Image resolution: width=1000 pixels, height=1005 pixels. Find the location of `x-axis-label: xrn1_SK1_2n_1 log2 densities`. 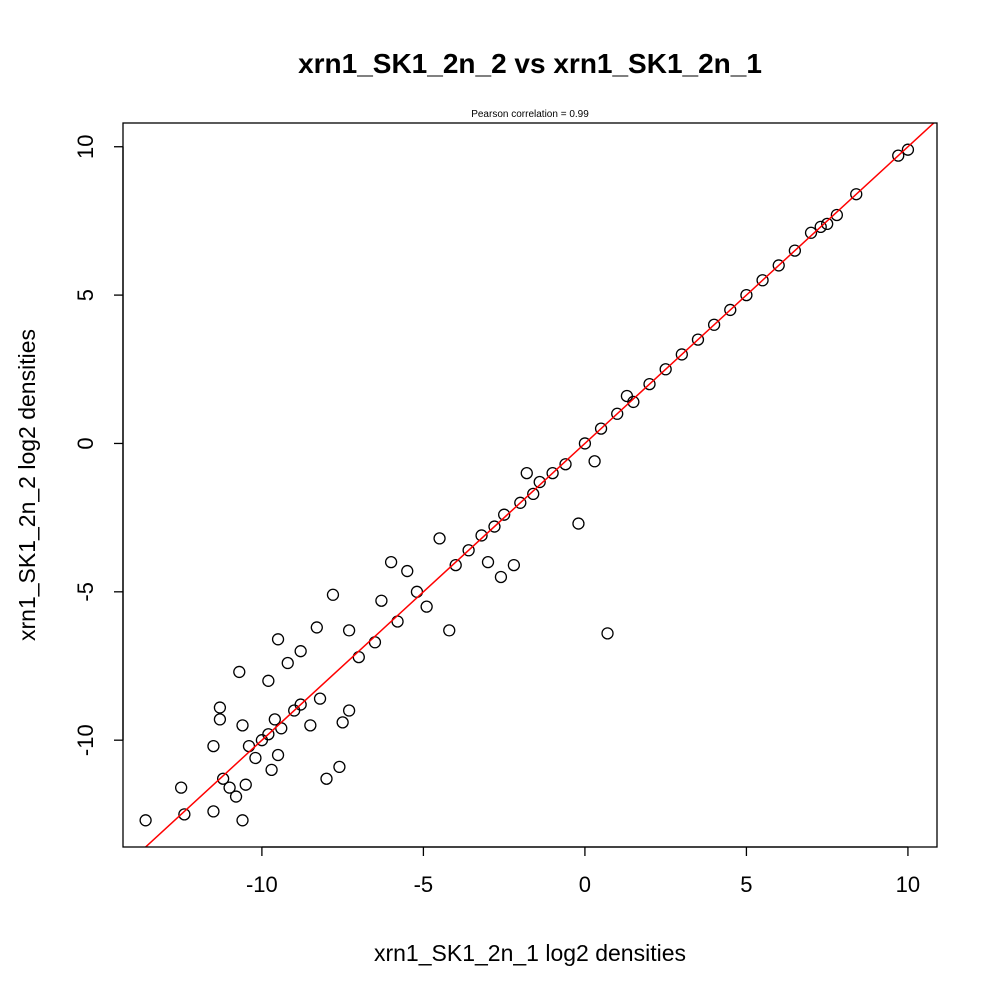

x-axis-label: xrn1_SK1_2n_1 log2 densities is located at coordinates (530, 953).